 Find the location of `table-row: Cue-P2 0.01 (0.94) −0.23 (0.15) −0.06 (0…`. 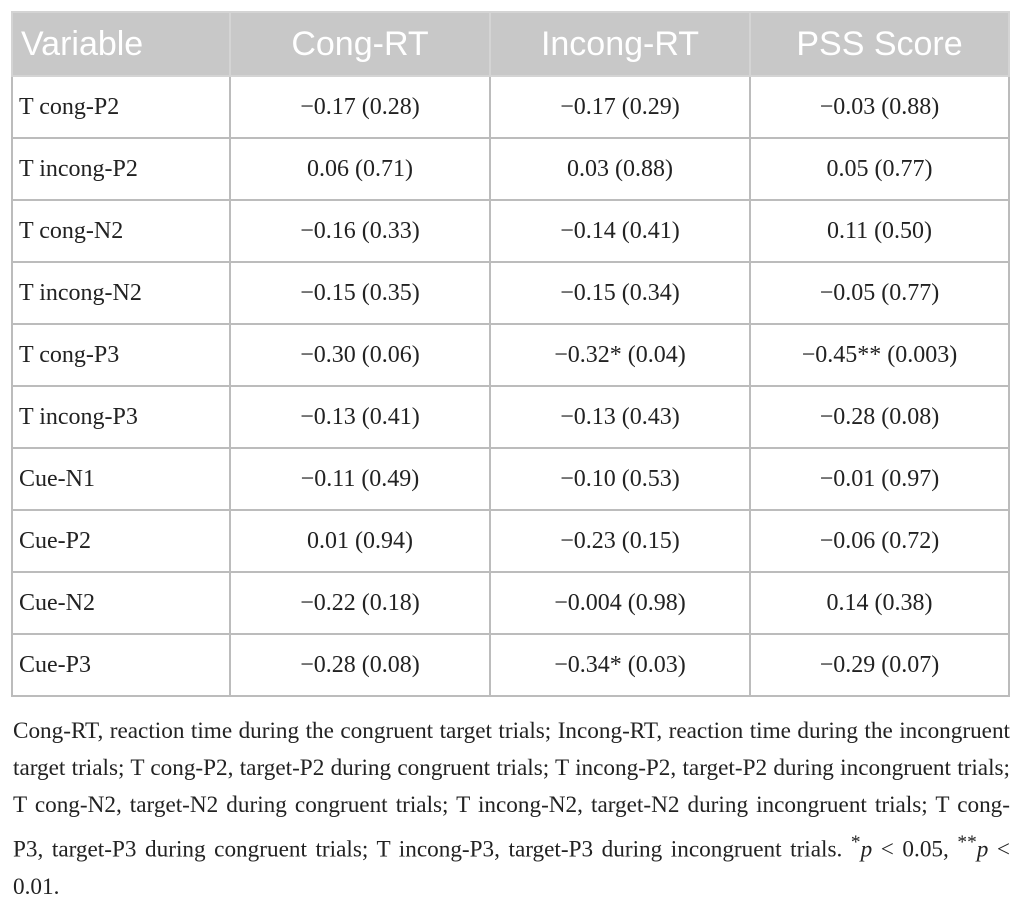

table-row: Cue-P2 0.01 (0.94) −0.23 (0.15) −0.06 (0… is located at coordinates (510, 541).